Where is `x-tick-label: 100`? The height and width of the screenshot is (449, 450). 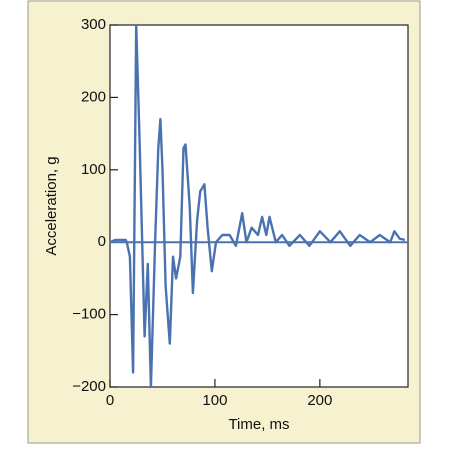 x-tick-label: 100 is located at coordinates (214, 400).